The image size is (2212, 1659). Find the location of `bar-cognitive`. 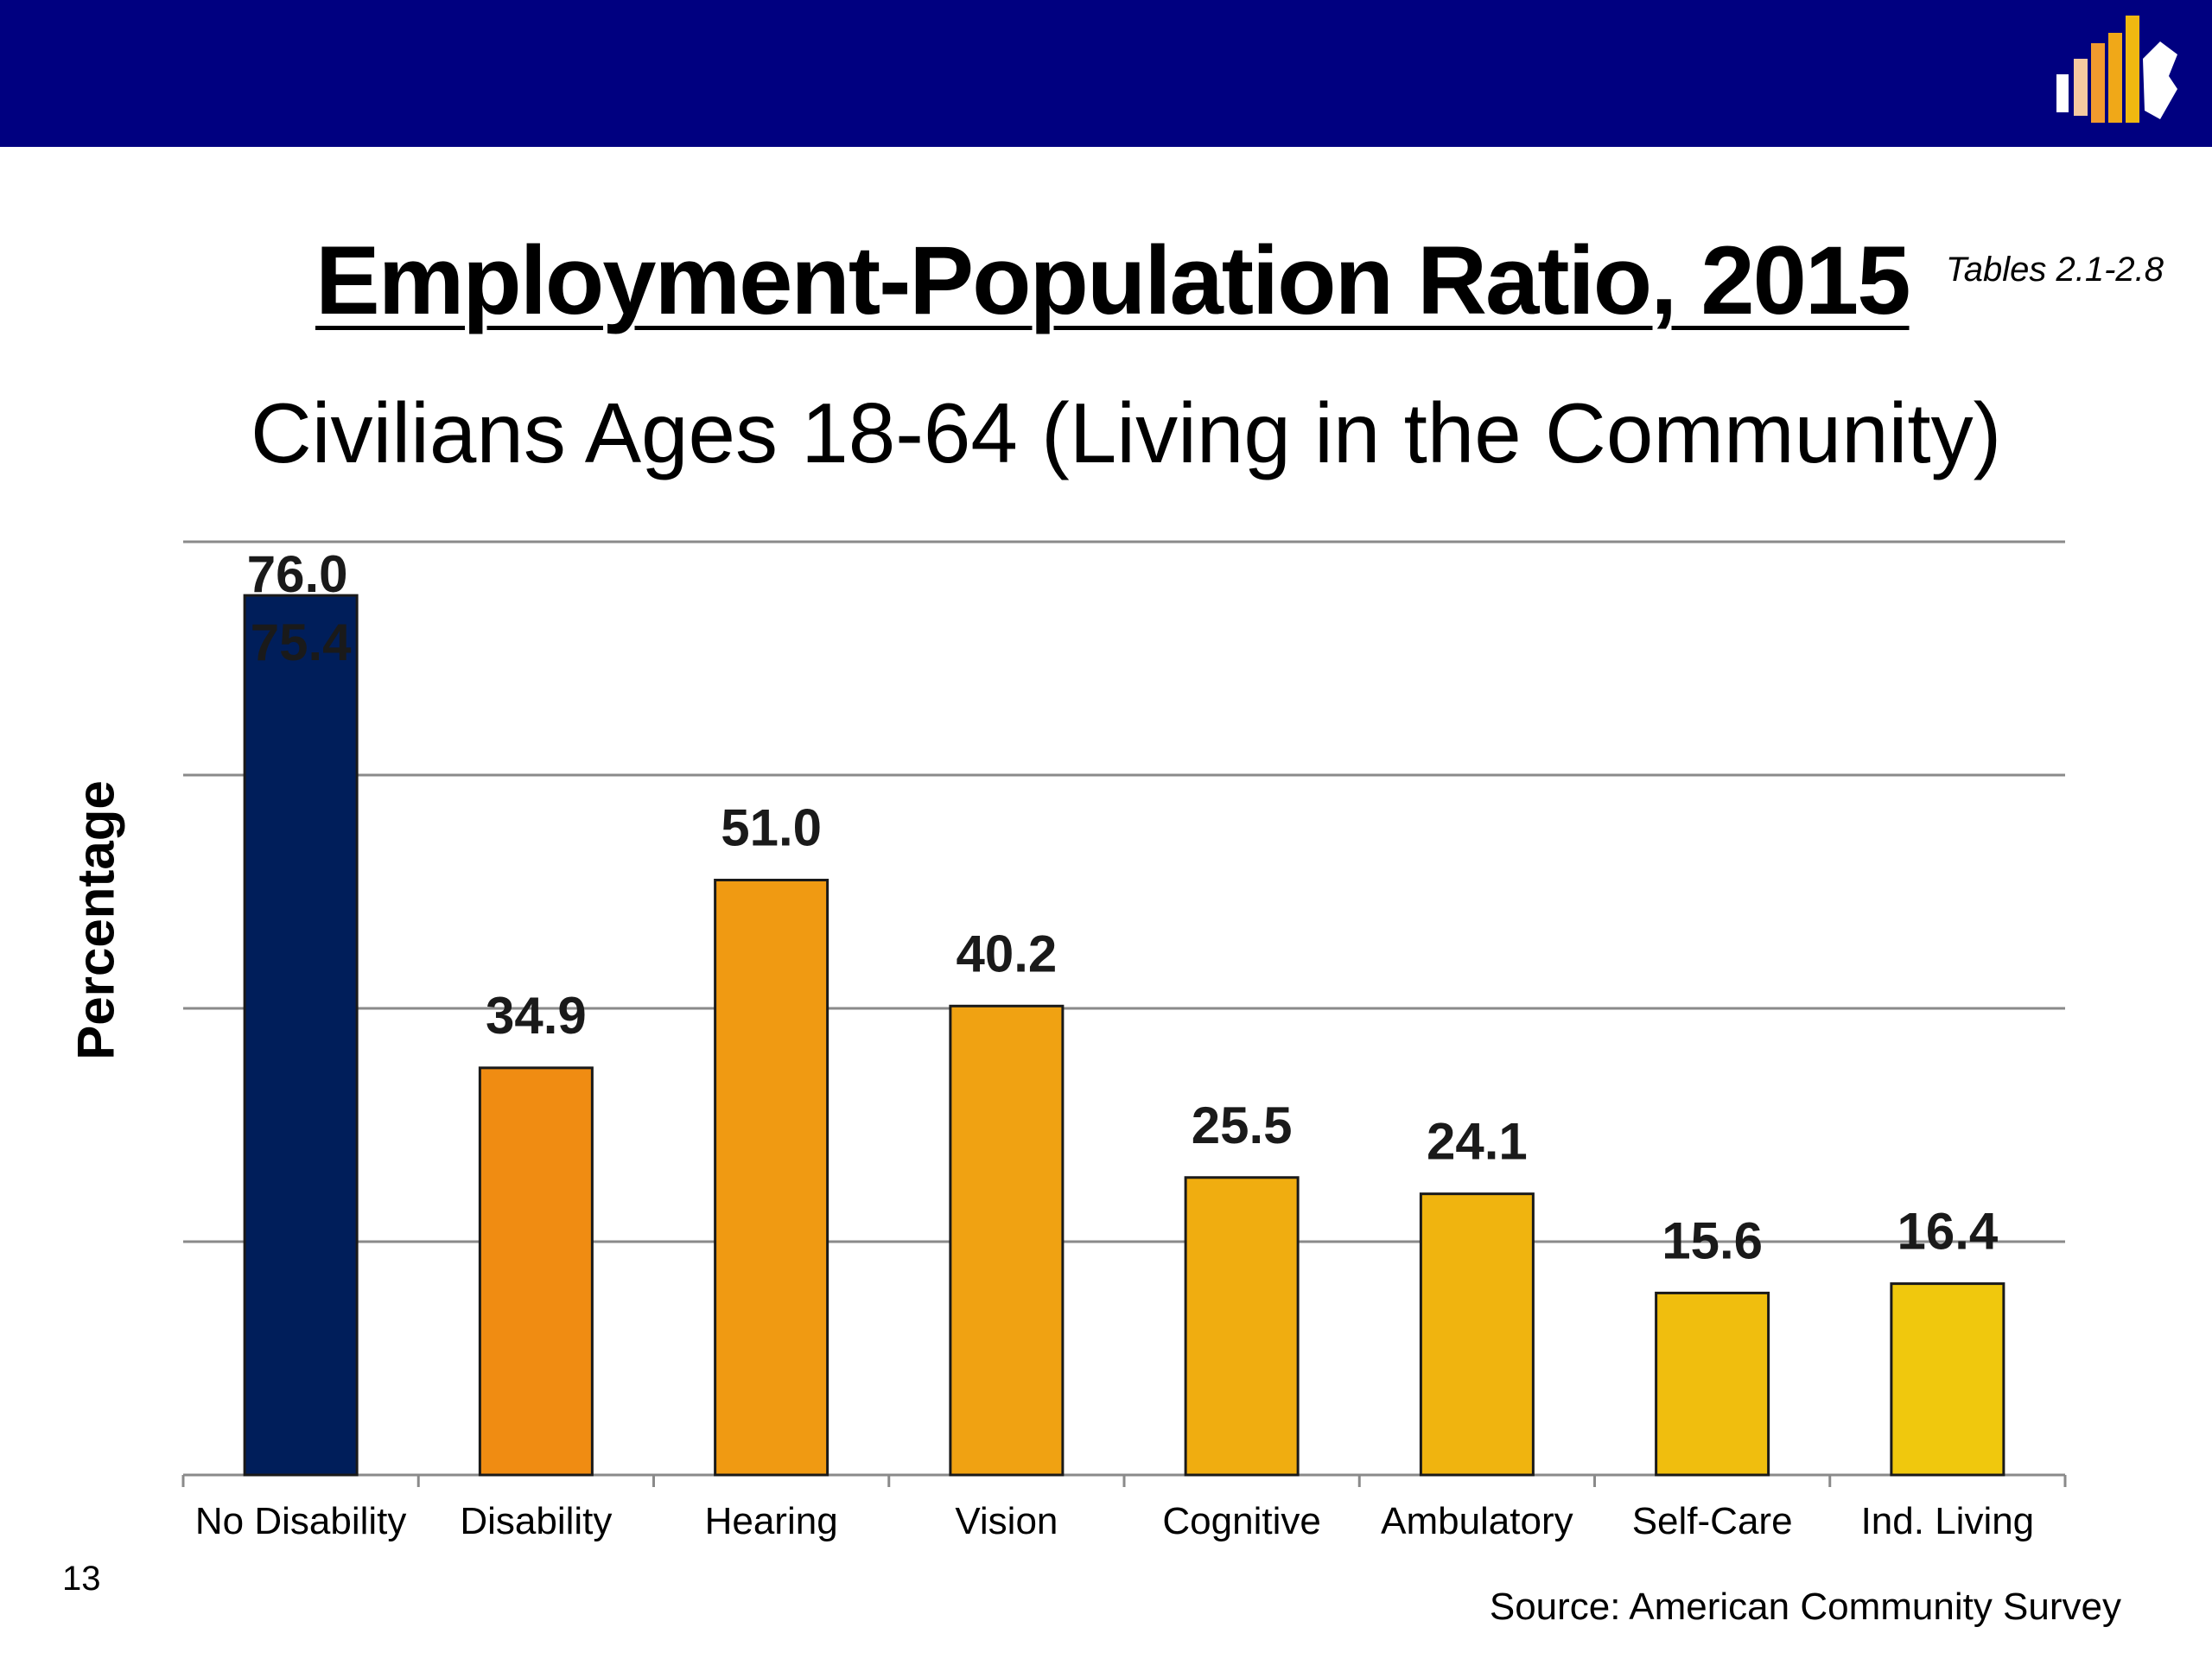

bar-cognitive is located at coordinates (1242, 1326).